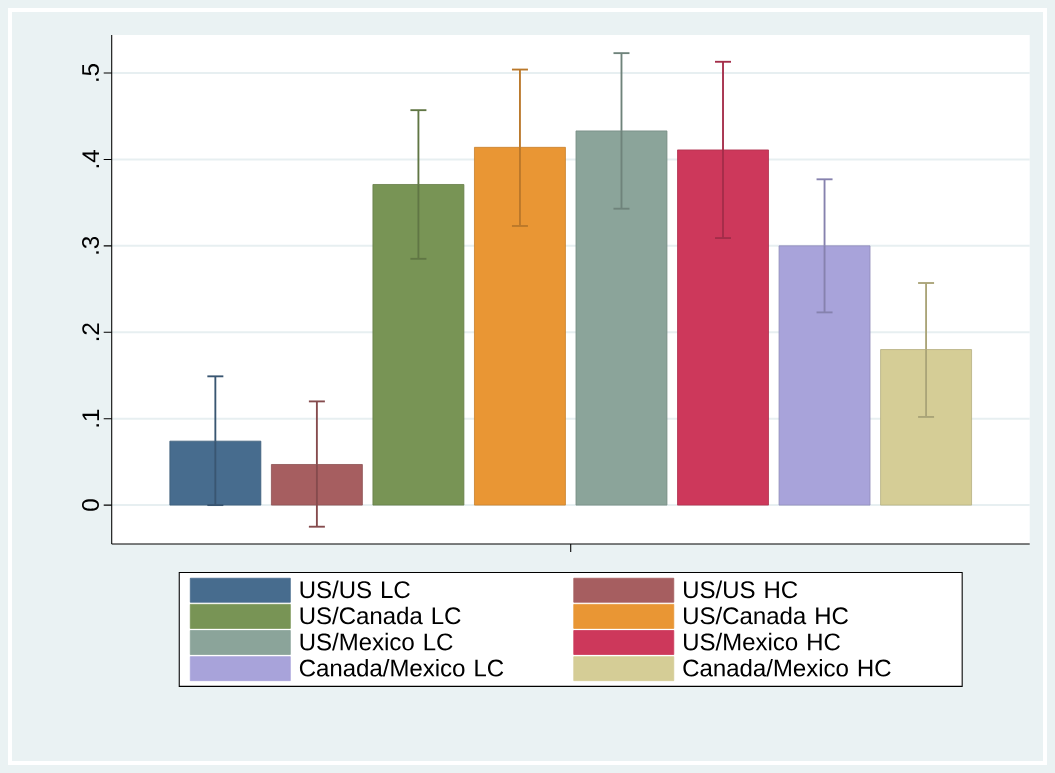 The height and width of the screenshot is (773, 1055). What do you see at coordinates (741, 589) in the screenshot?
I see `legend-label: US/US HC` at bounding box center [741, 589].